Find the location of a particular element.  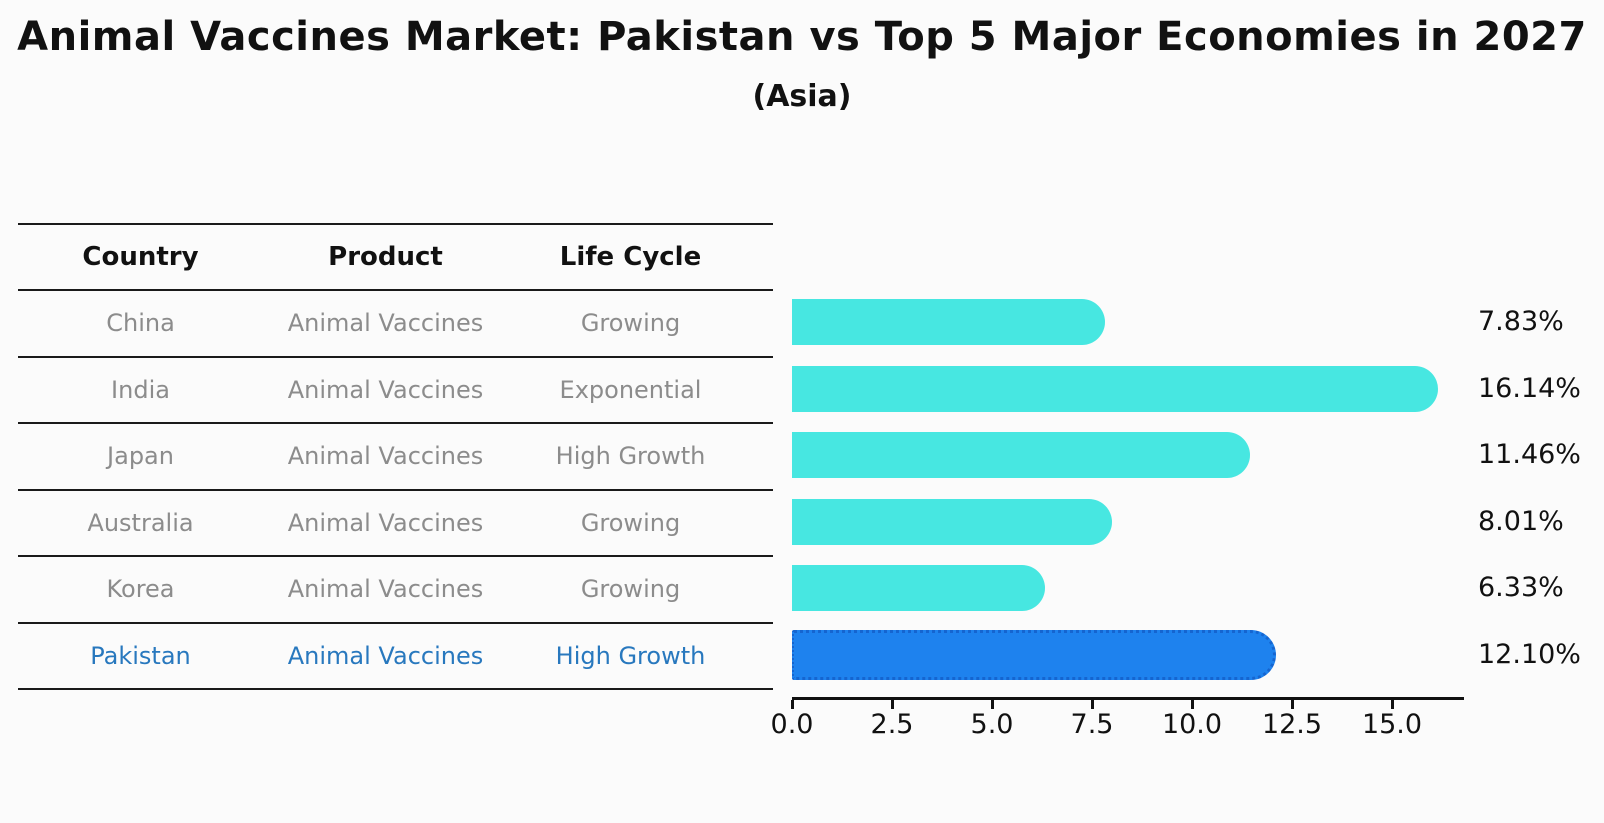

table-row: India Animal Vaccines Exponential is located at coordinates (395, 391).